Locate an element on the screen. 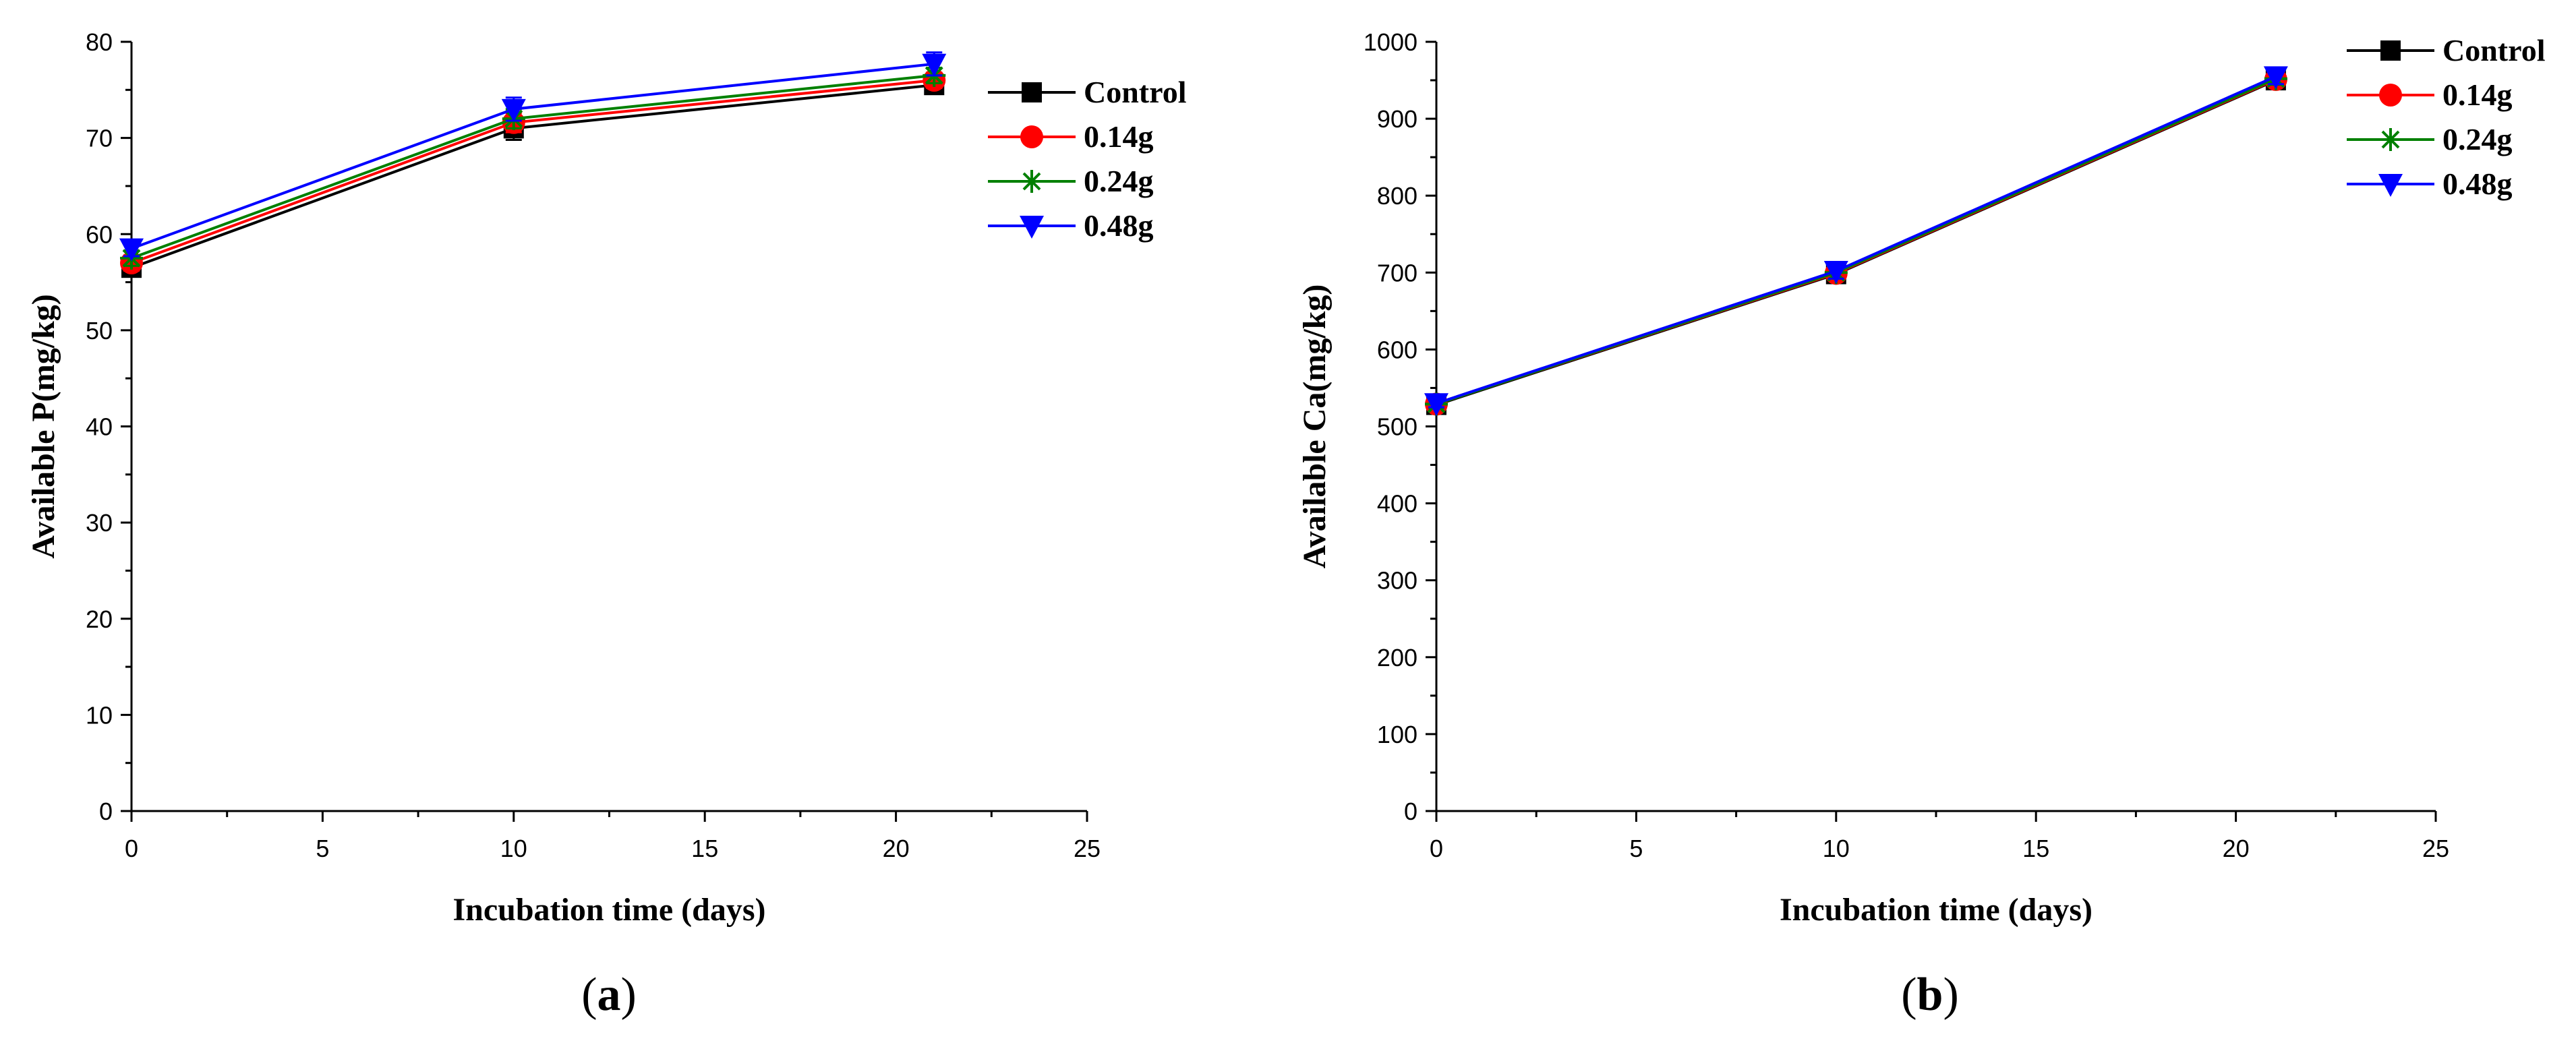 The height and width of the screenshot is (1047, 2576). panel-b-legend-entry-label: 0.24g is located at coordinates (2477, 139).